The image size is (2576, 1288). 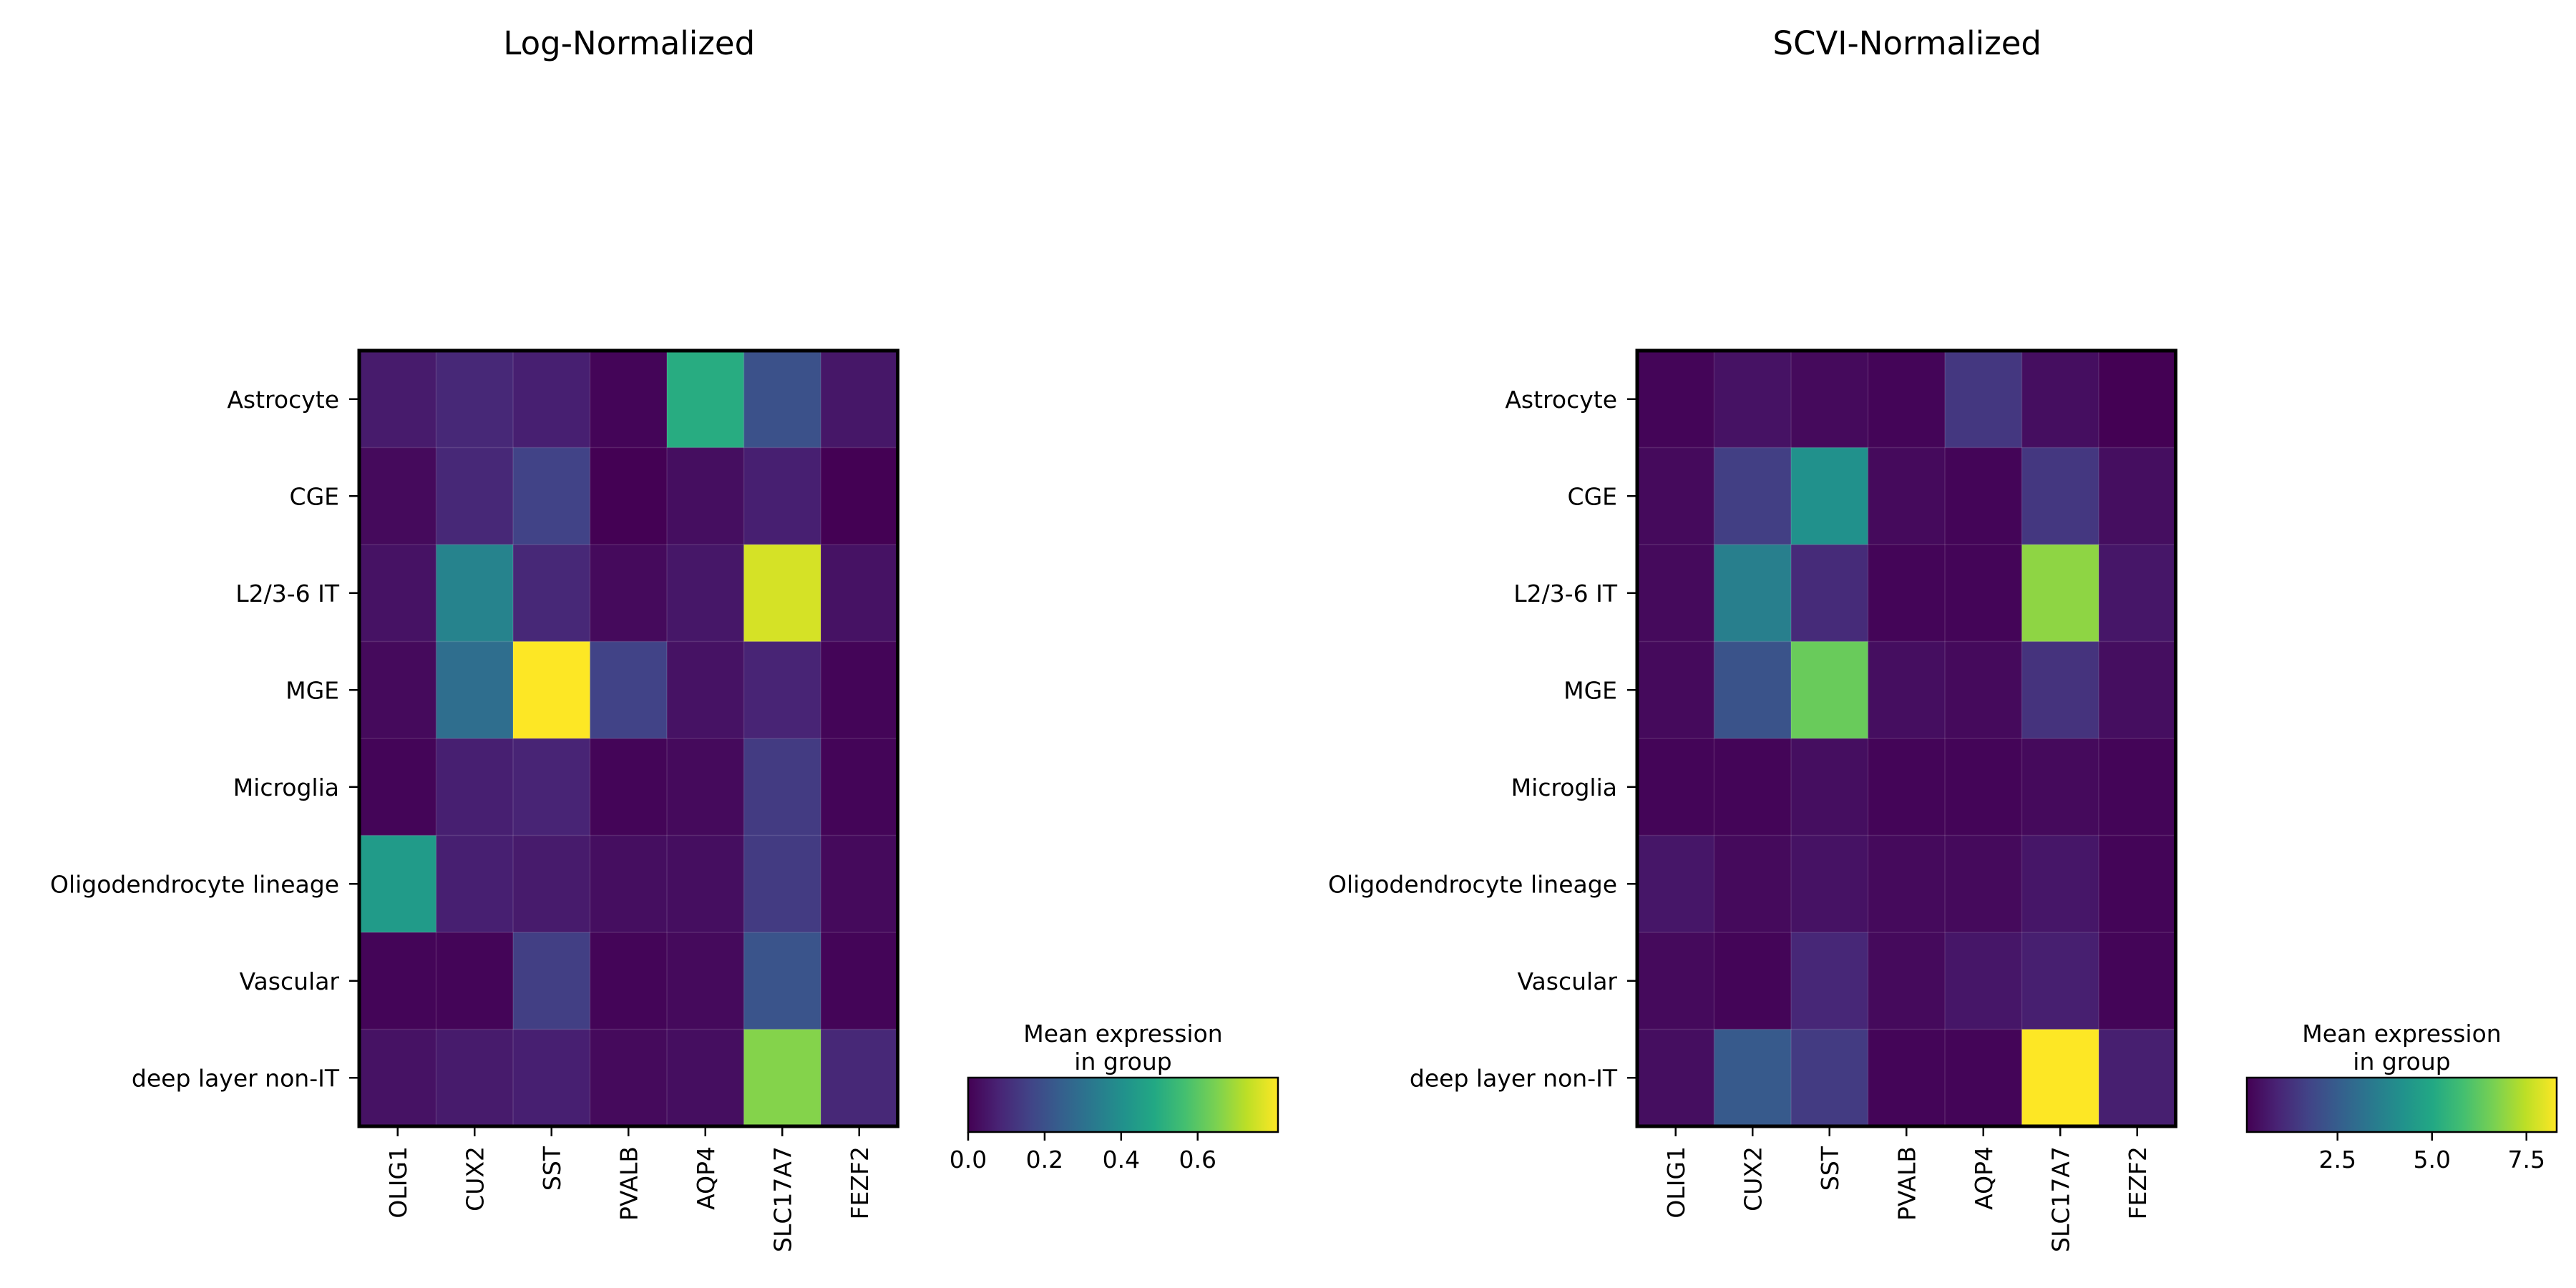 What do you see at coordinates (629, 43) in the screenshot?
I see `chart-title: Log-Normalized` at bounding box center [629, 43].